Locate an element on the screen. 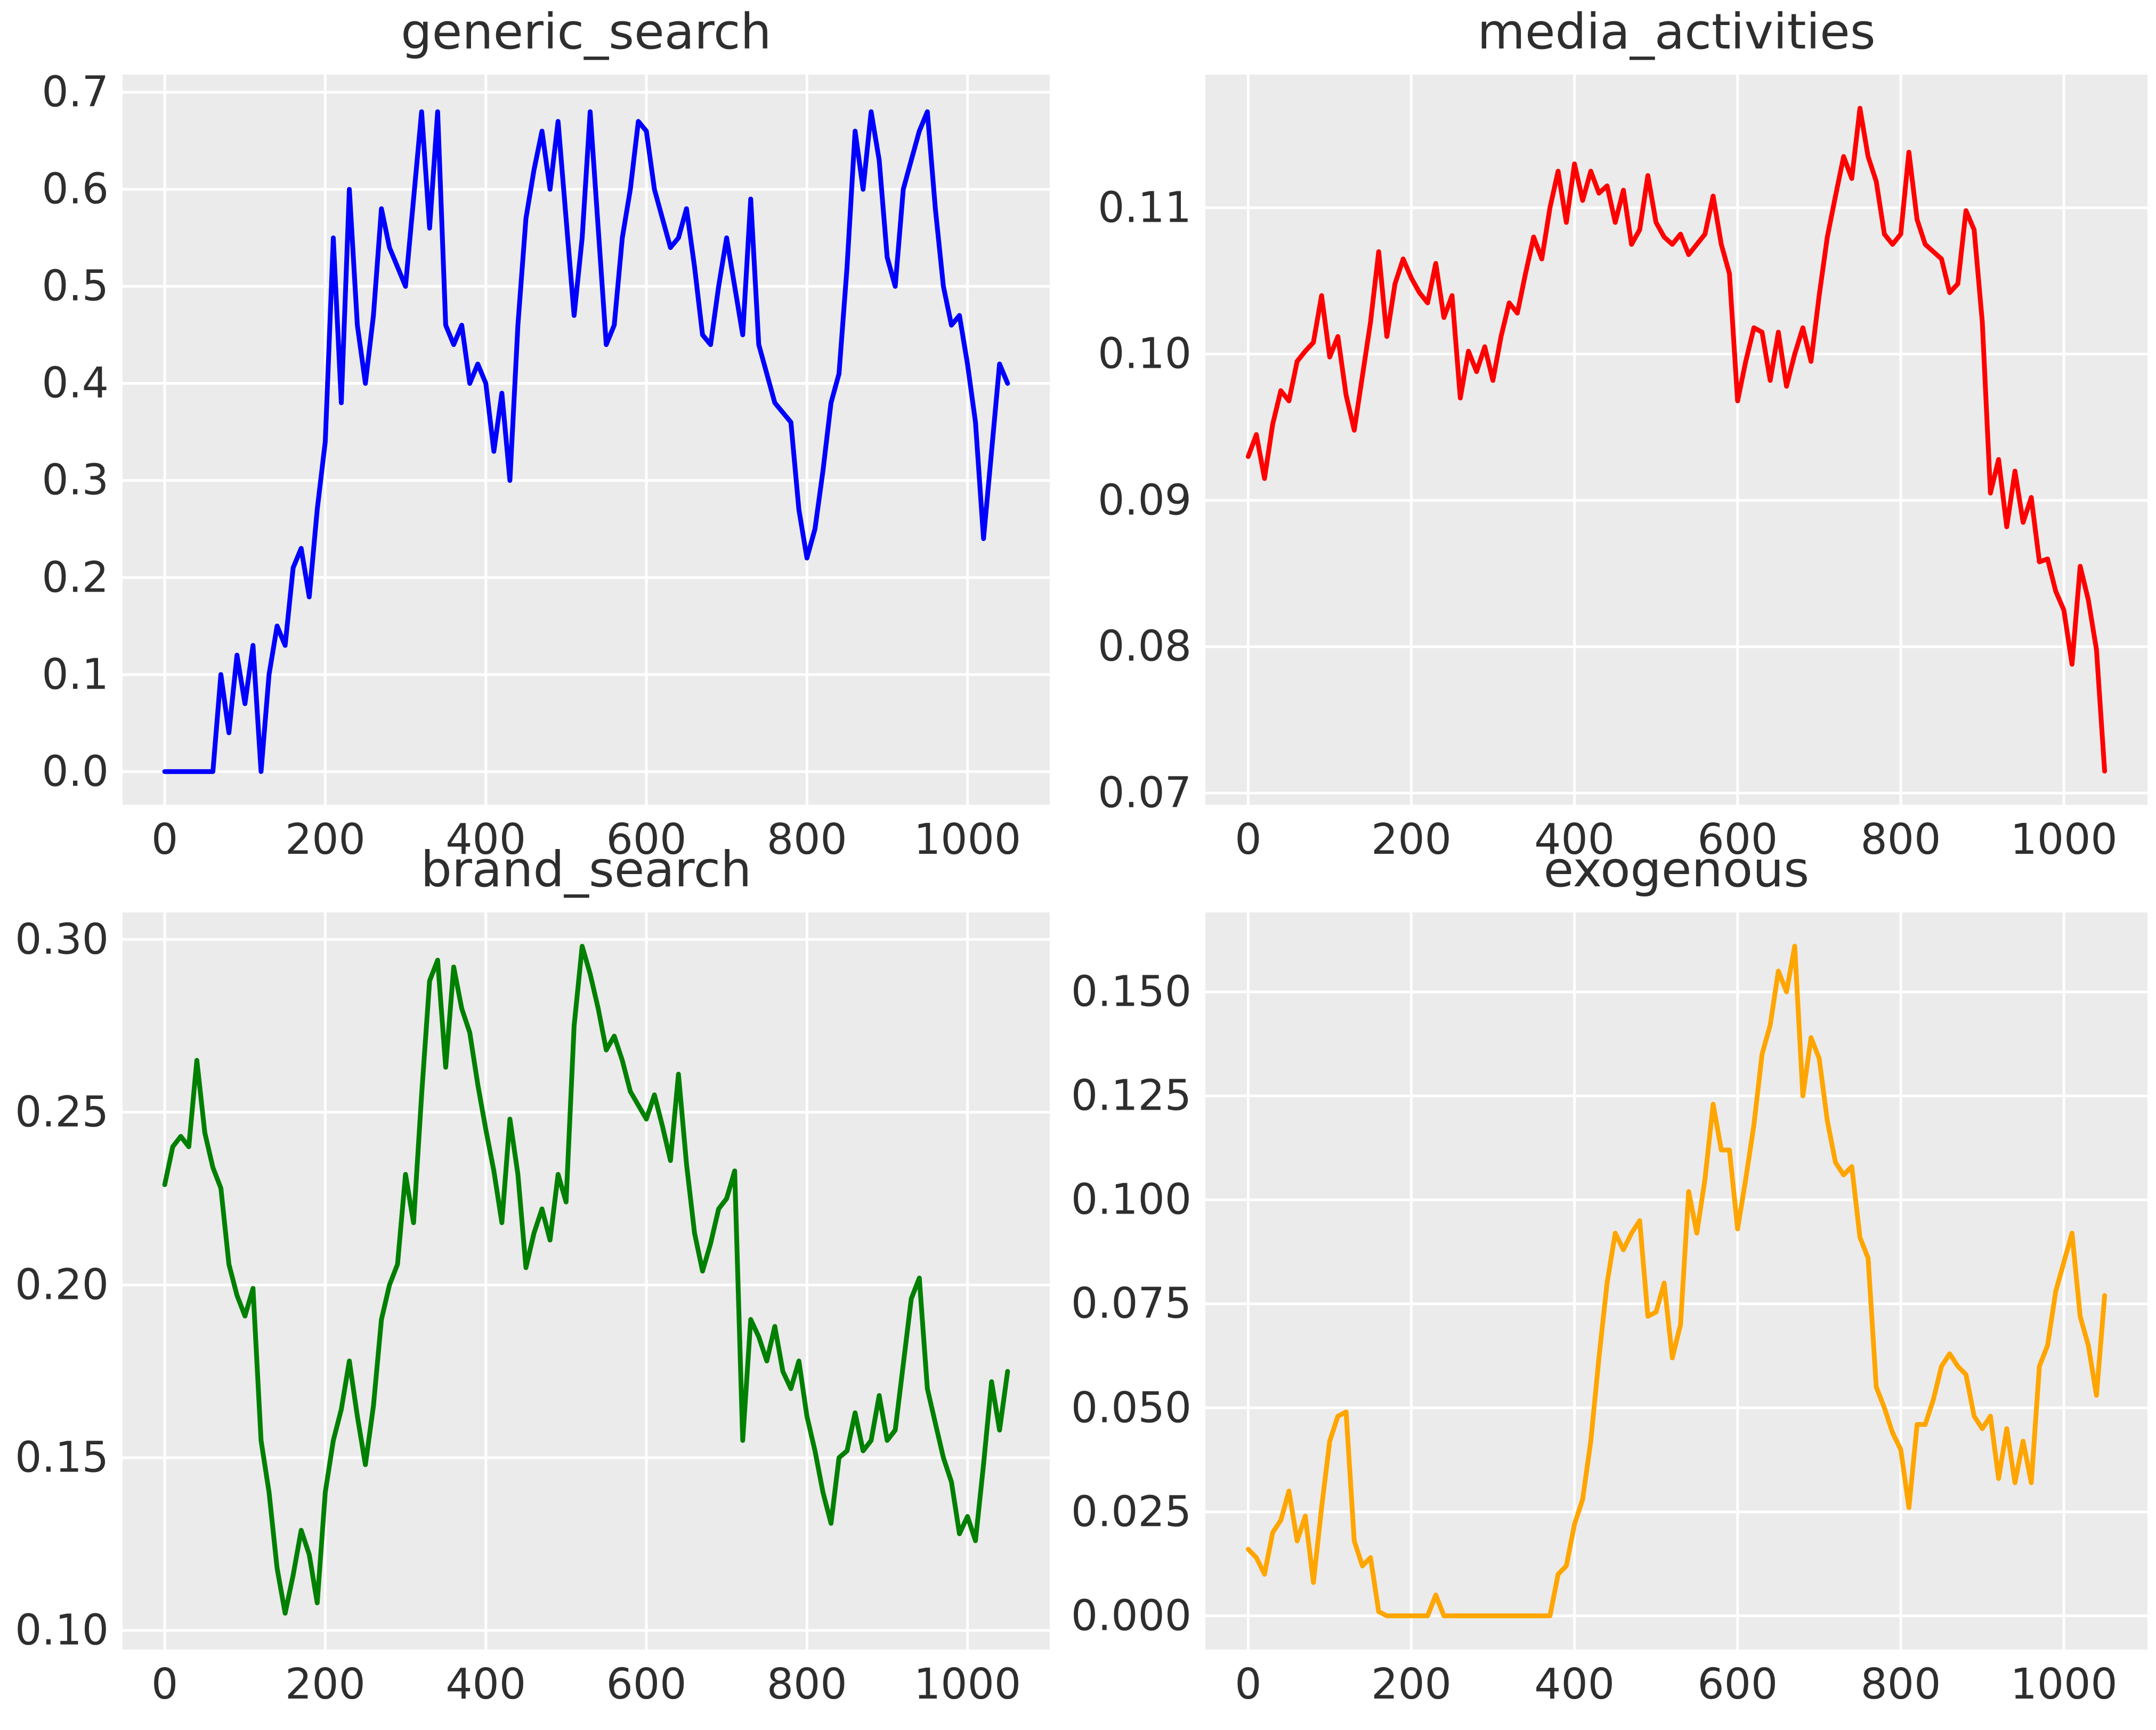  chart-title-exogenous: exogenous is located at coordinates (1676, 869).